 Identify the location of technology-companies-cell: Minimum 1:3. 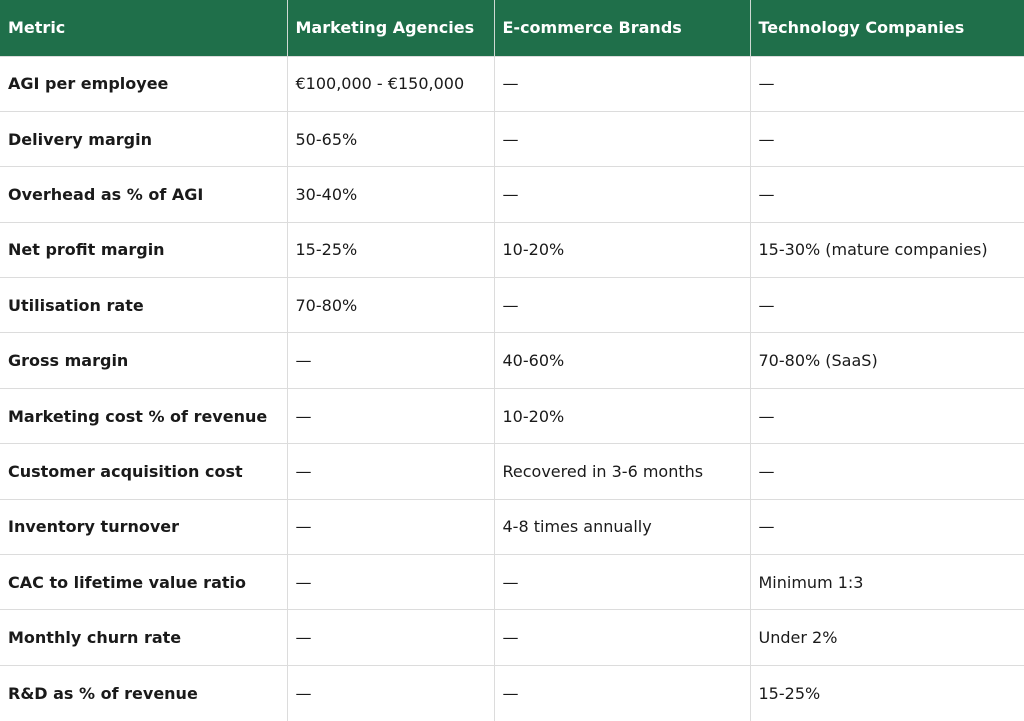
(887, 582).